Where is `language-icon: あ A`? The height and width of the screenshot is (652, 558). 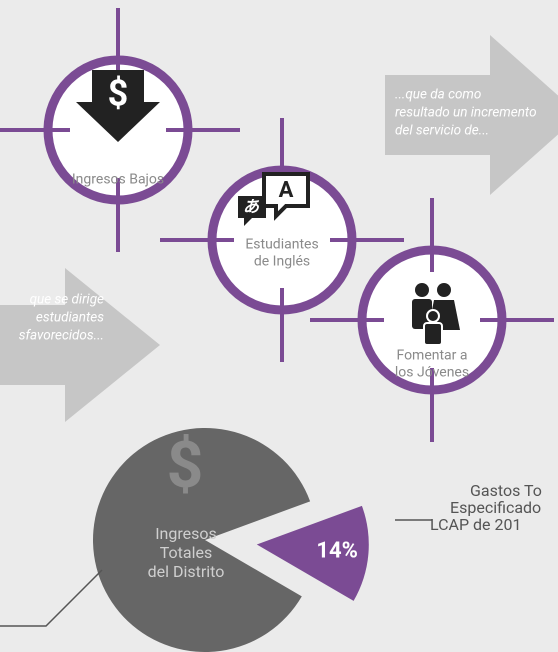 language-icon: あ A is located at coordinates (274, 199).